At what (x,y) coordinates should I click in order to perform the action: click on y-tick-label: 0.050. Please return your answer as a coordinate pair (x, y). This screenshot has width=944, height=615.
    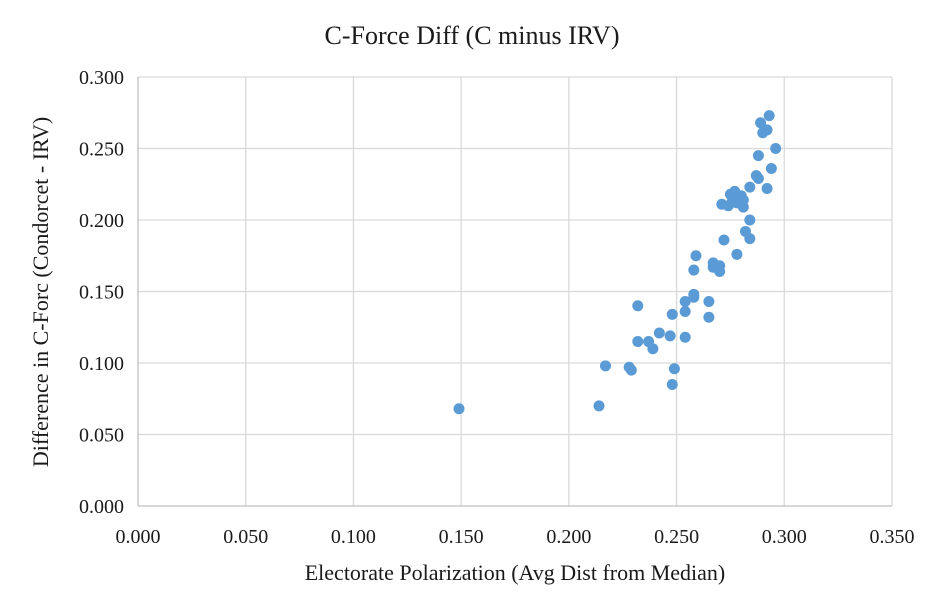
    Looking at the image, I should click on (101, 436).